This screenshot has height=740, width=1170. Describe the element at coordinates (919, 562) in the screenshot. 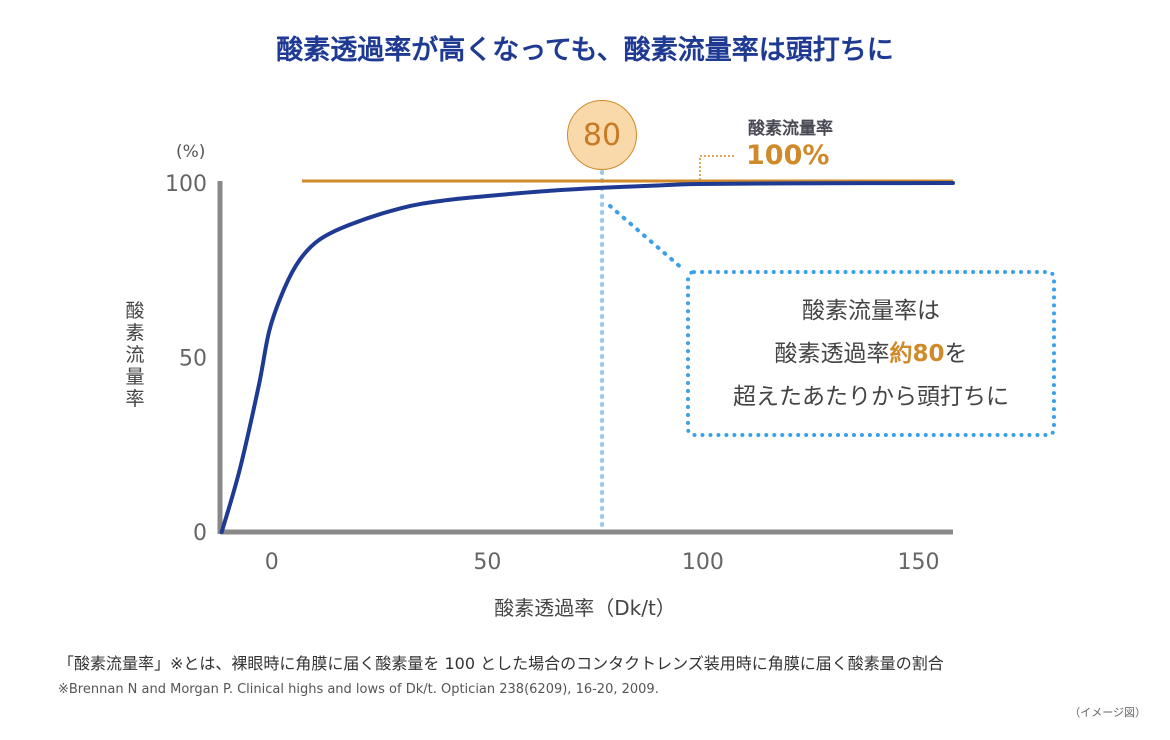

I see `x-tick-label: 150` at that location.